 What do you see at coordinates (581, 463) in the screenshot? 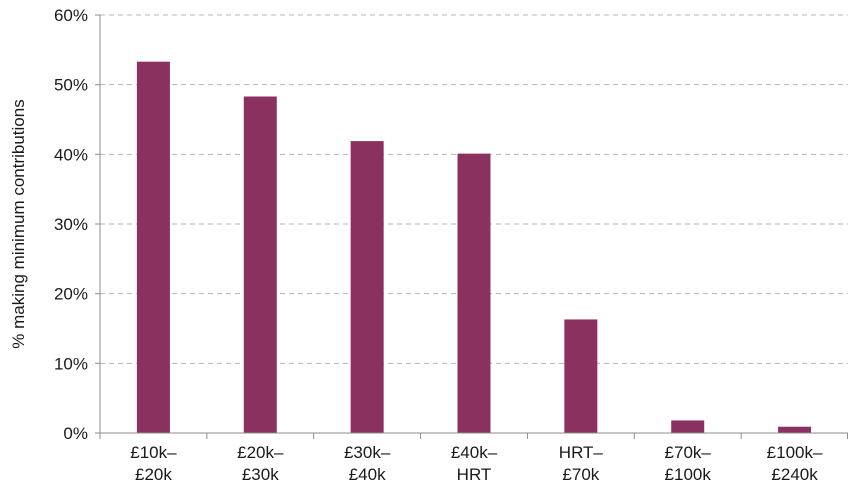
I see `x-tick-label-4: HRT– £70k` at bounding box center [581, 463].